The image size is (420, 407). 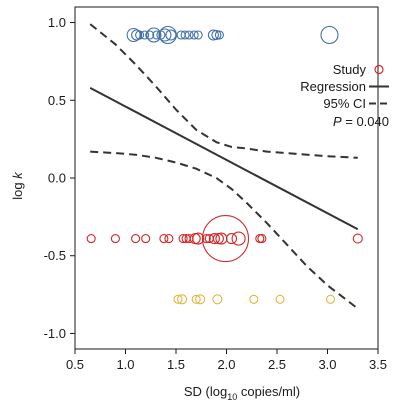 I want to click on x-tick-label: 1.5, so click(x=176, y=364).